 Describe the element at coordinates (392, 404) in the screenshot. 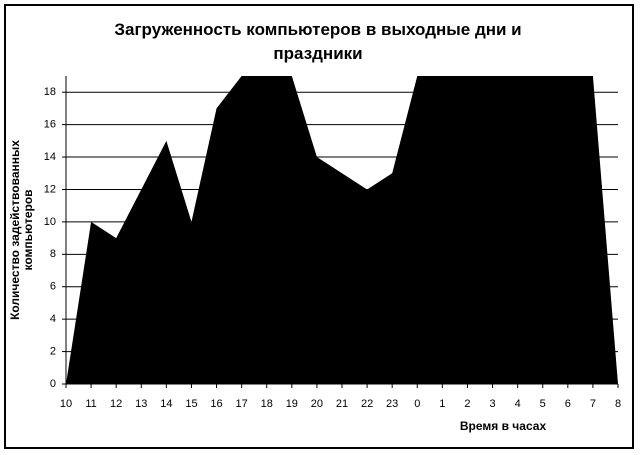

I see `x-tick-label: 23` at that location.